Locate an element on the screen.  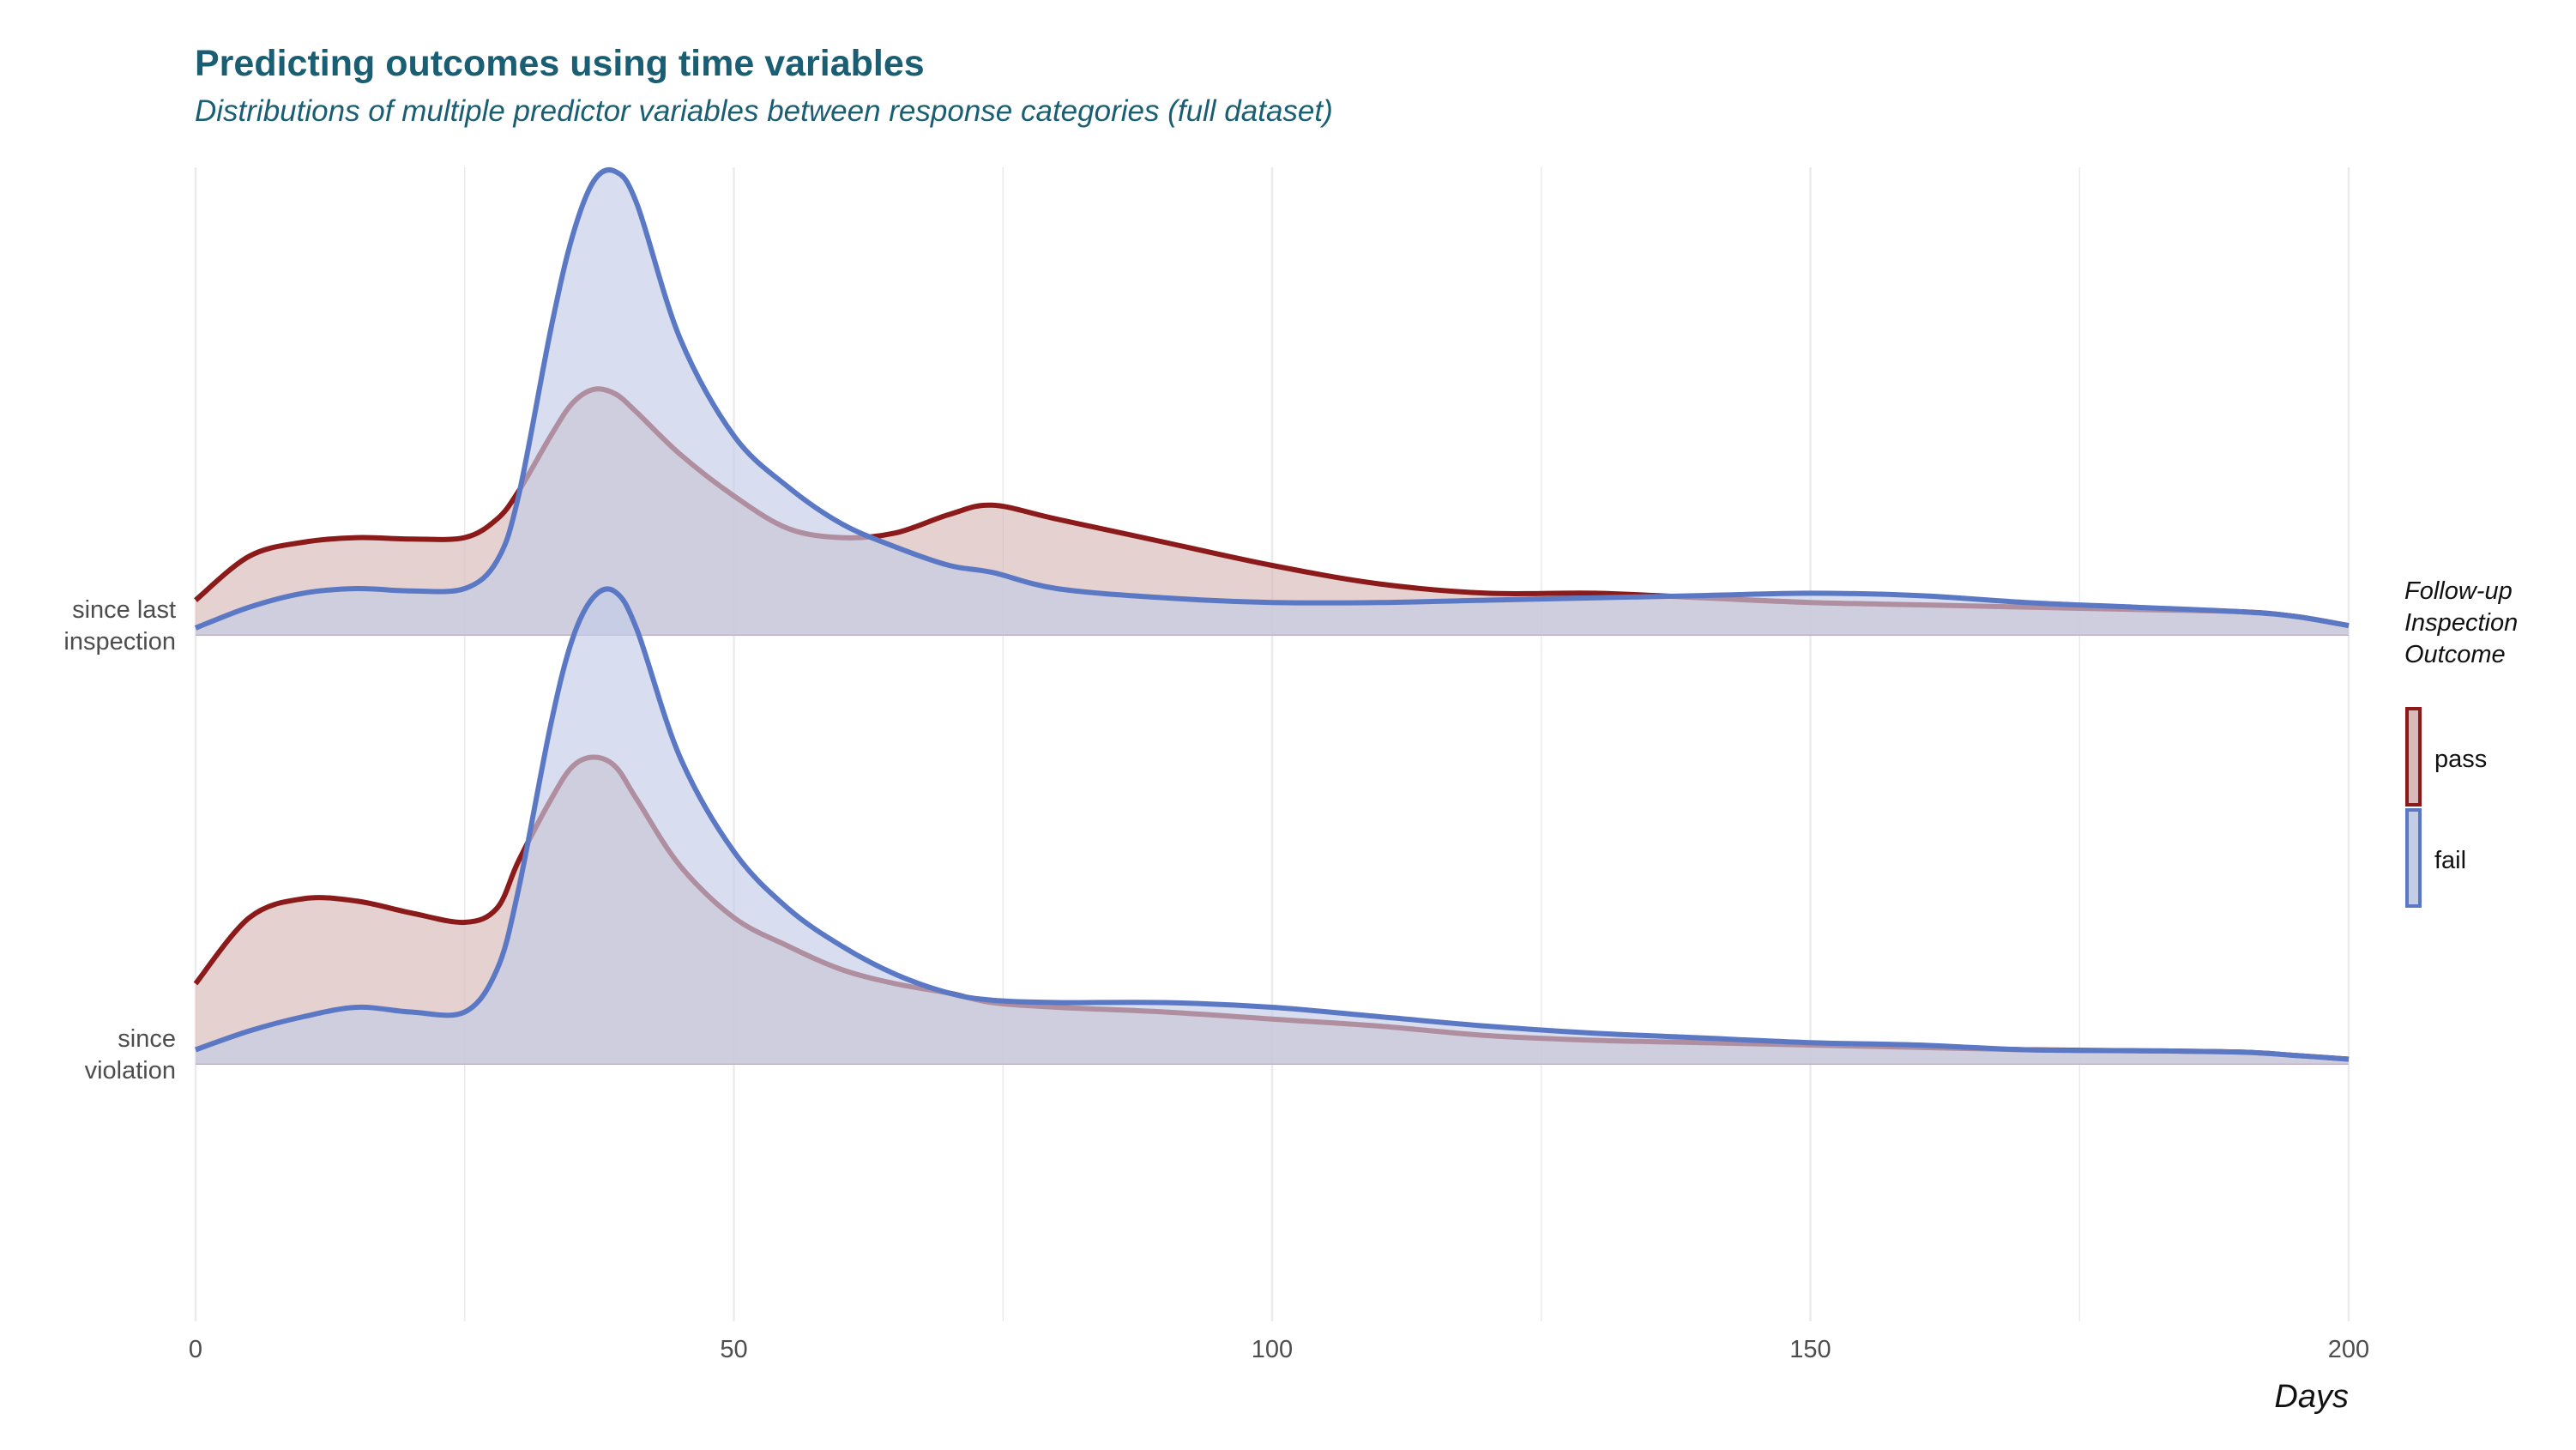
chart-title: Predicting outcomes using time variables is located at coordinates (560, 64).